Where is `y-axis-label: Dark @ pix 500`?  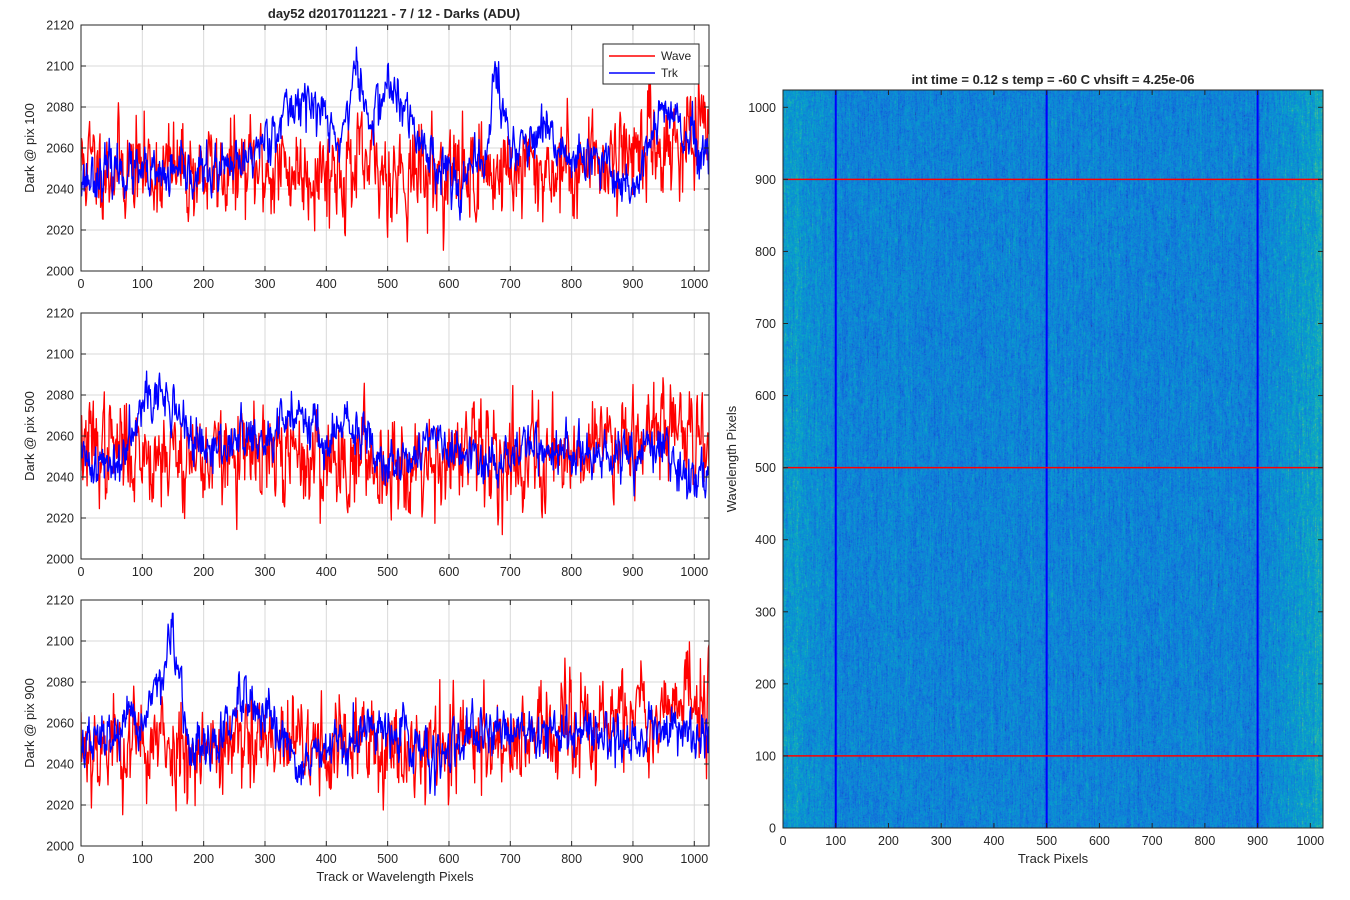 y-axis-label: Dark @ pix 500 is located at coordinates (29, 436).